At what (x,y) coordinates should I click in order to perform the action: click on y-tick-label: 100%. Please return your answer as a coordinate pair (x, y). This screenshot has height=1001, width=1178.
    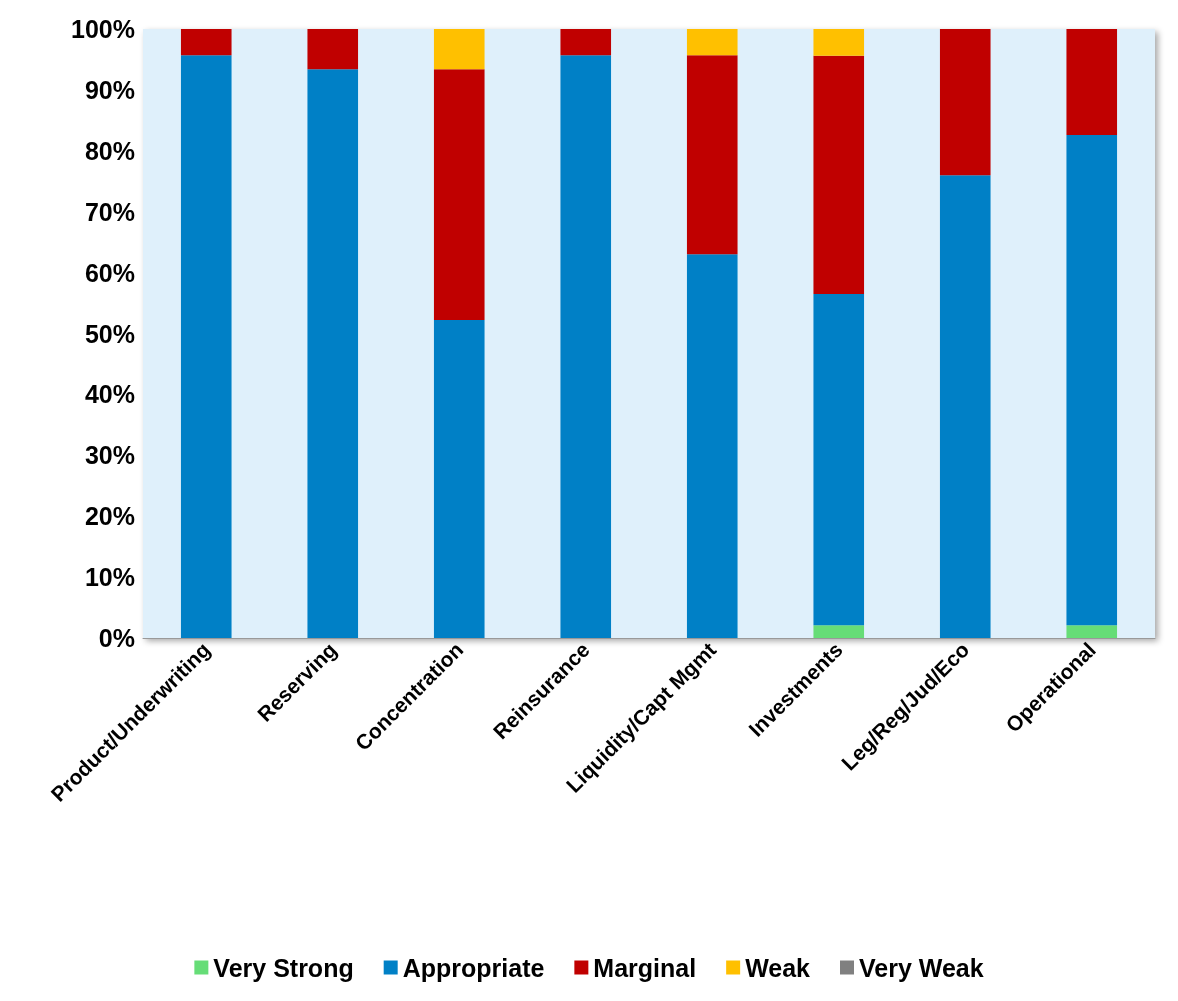
    Looking at the image, I should click on (103, 29).